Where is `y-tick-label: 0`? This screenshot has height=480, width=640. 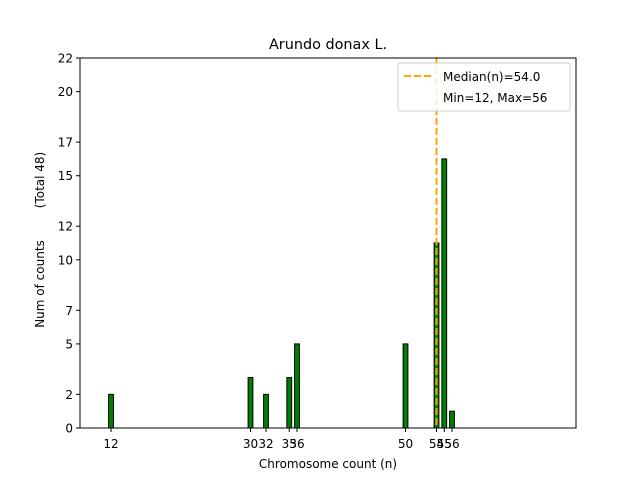 y-tick-label: 0 is located at coordinates (69, 429).